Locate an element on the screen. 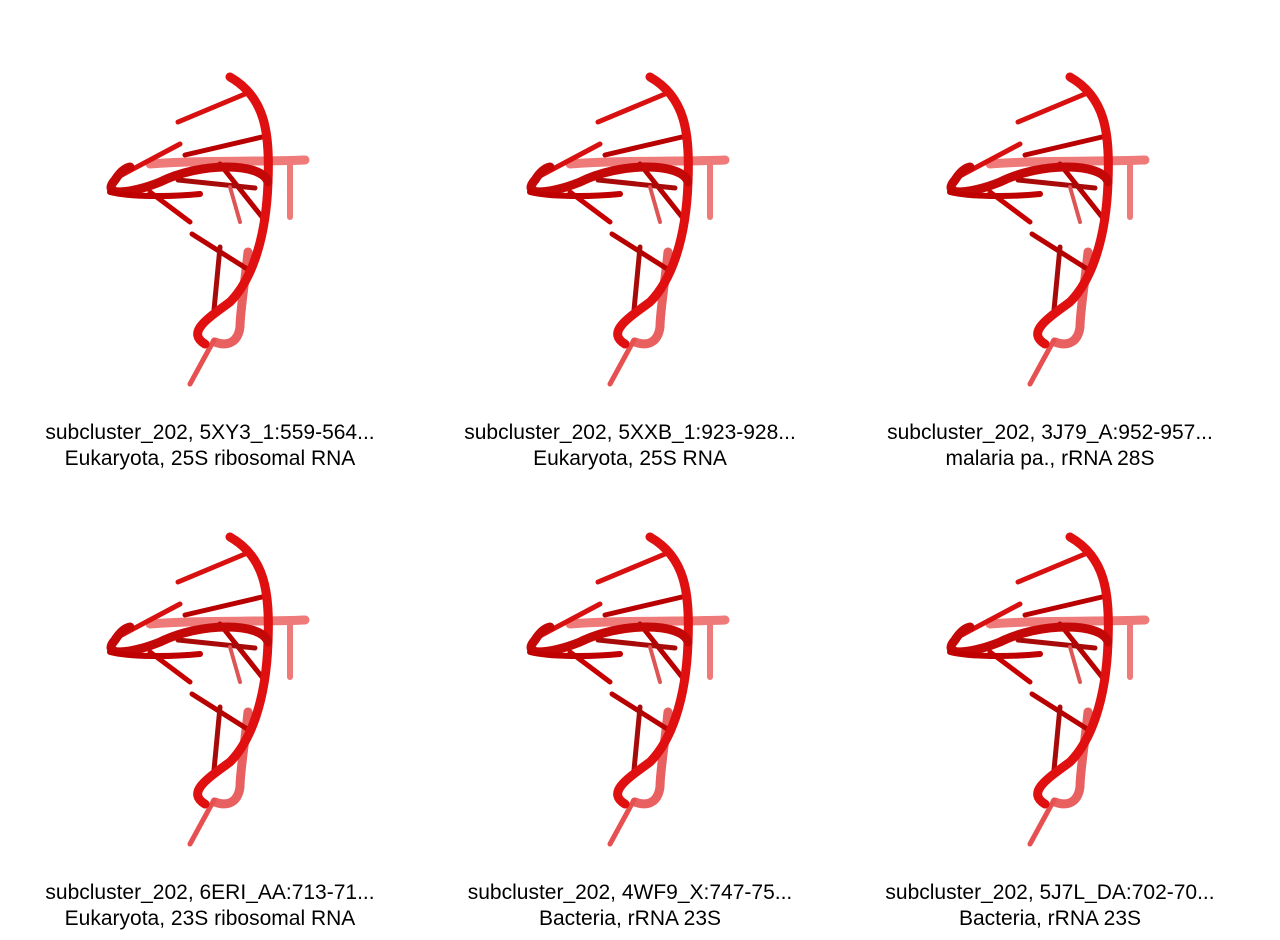 Image resolution: width=1280 pixels, height=940 pixels. caption-organism-line: Eukaryota, 25S RNA is located at coordinates (630, 458).